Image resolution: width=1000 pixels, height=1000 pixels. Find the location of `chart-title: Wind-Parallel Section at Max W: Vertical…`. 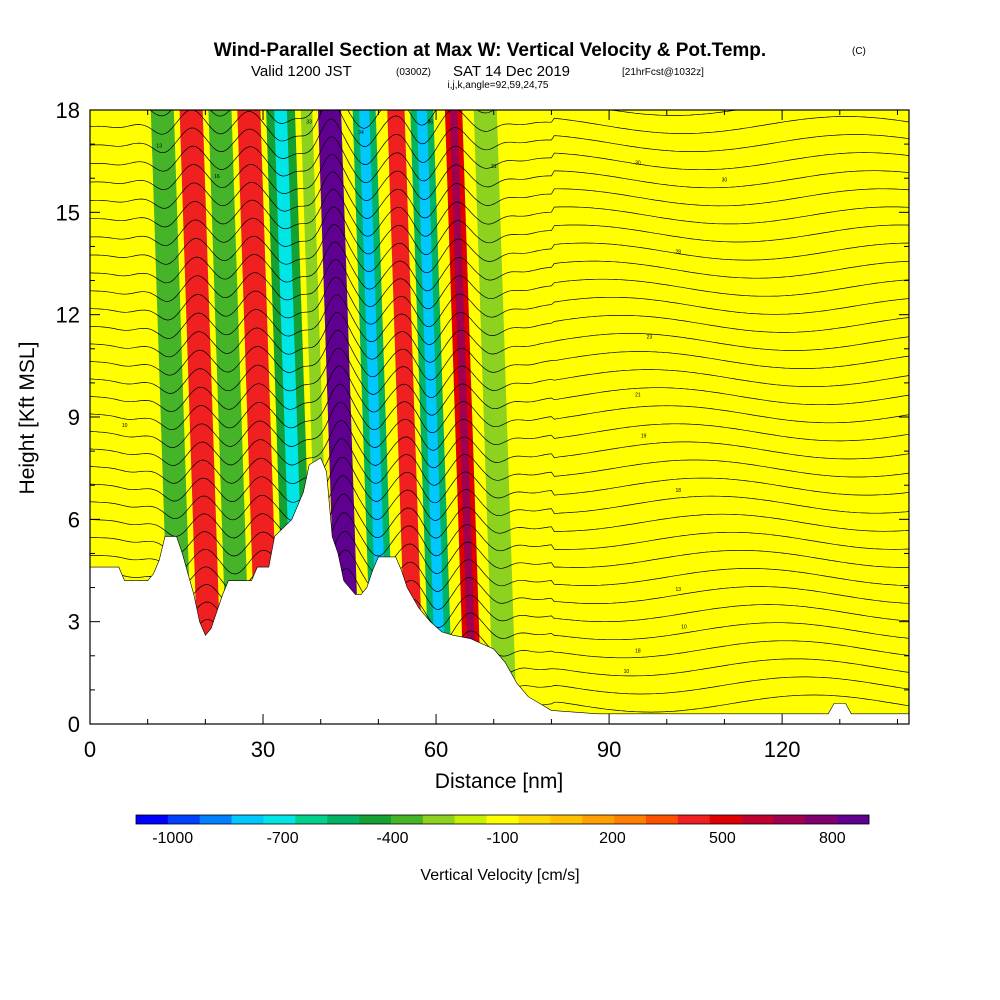

chart-title: Wind-Parallel Section at Max W: Vertical… is located at coordinates (490, 50).